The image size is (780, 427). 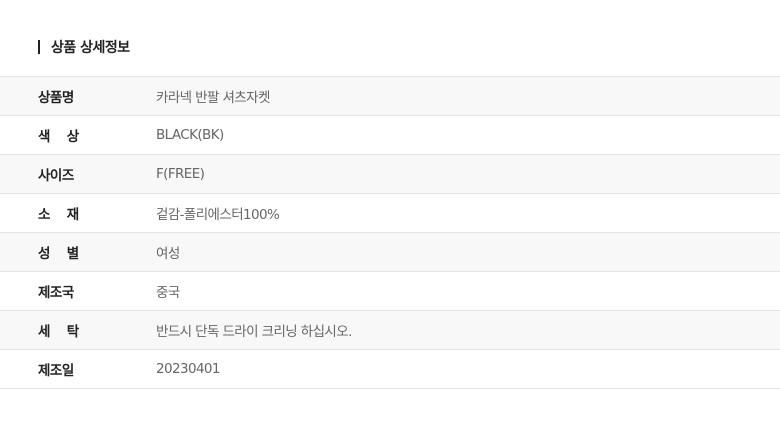 I want to click on title-bar-decoration, so click(x=39, y=47).